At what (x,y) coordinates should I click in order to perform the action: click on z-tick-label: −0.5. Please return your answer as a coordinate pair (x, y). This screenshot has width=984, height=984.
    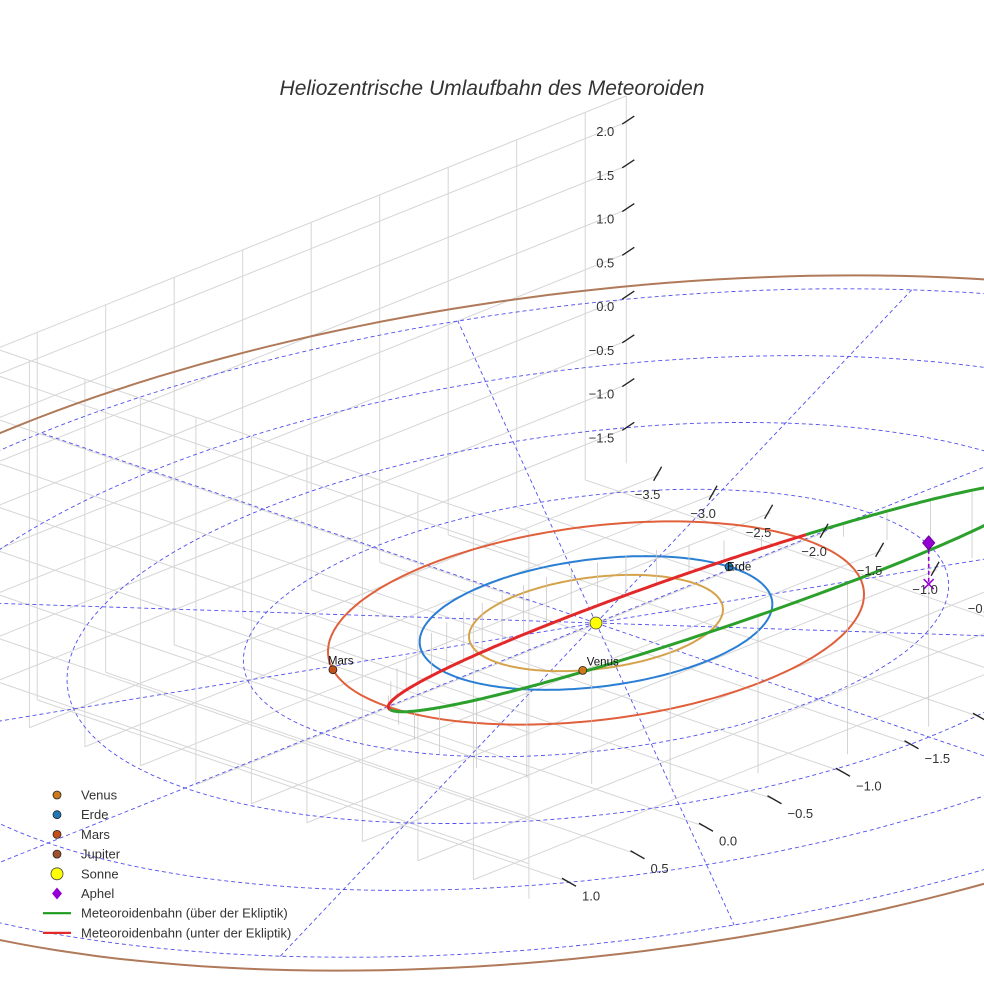
    Looking at the image, I should click on (602, 350).